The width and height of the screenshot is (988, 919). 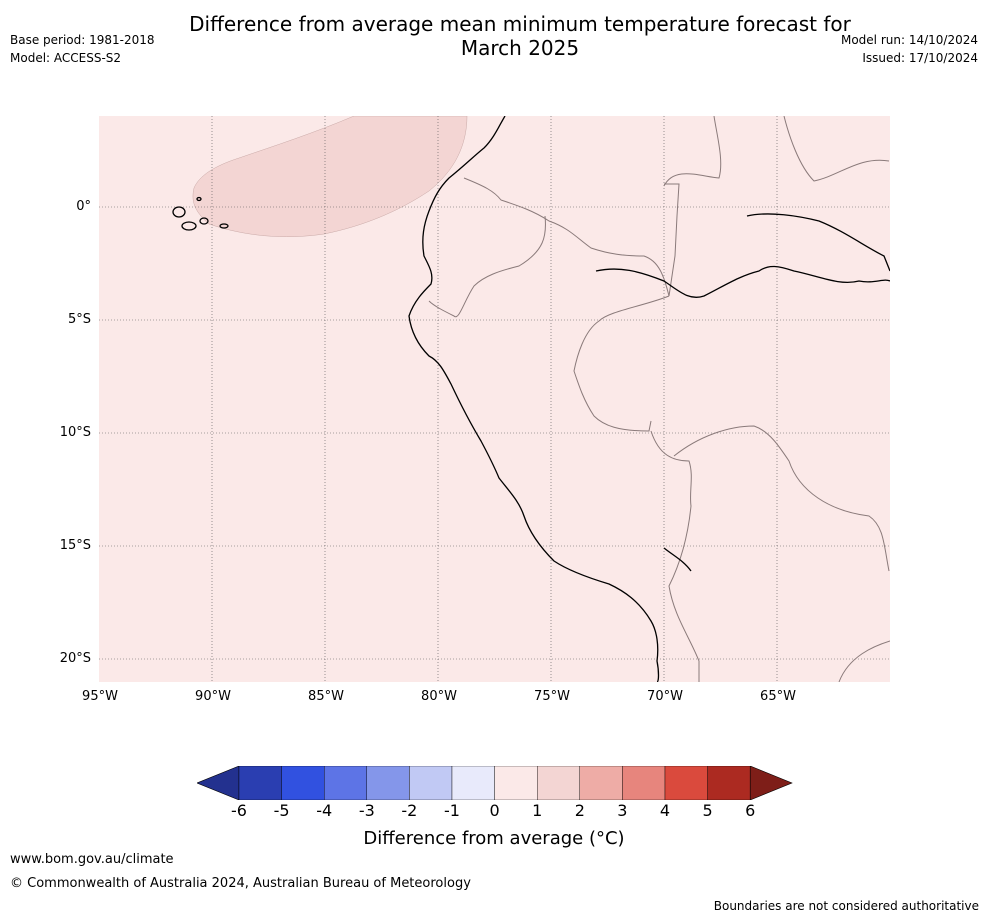 I want to click on title-line-2: March 2025, so click(x=520, y=48).